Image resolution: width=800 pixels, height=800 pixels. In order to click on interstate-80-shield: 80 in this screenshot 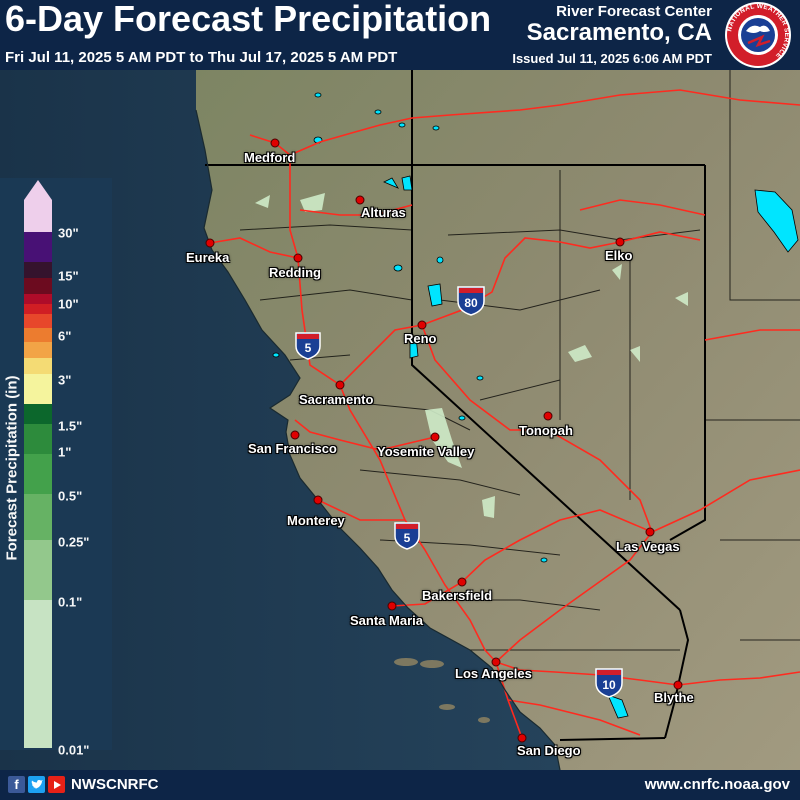, I will do `click(471, 301)`.